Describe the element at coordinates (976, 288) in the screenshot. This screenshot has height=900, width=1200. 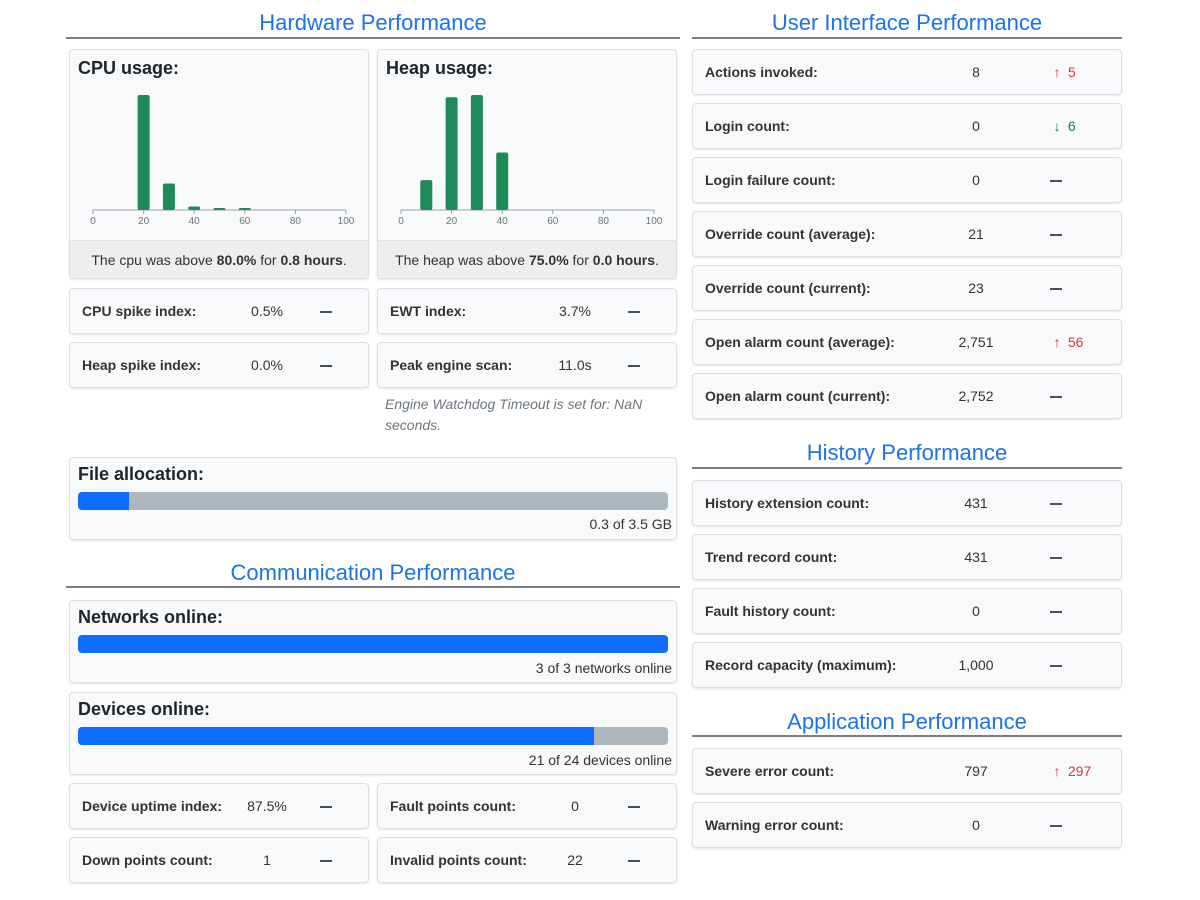
I see `metric-value: 23` at that location.